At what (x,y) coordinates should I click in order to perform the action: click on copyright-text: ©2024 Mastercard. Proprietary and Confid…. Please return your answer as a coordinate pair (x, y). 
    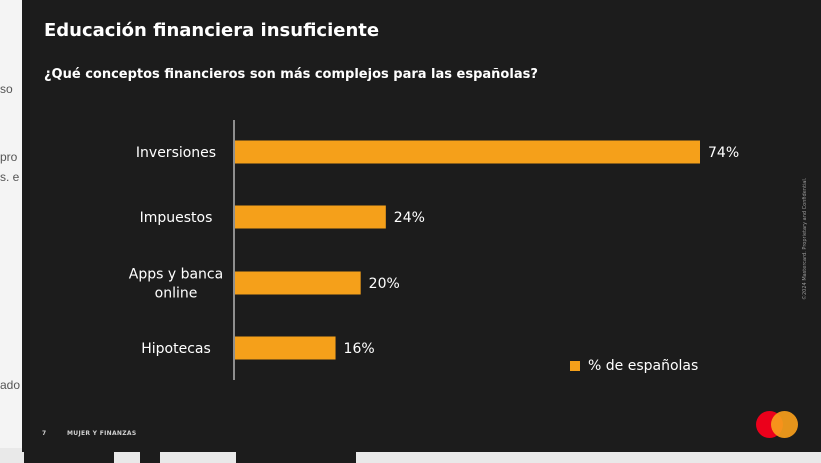
    Looking at the image, I should click on (805, 238).